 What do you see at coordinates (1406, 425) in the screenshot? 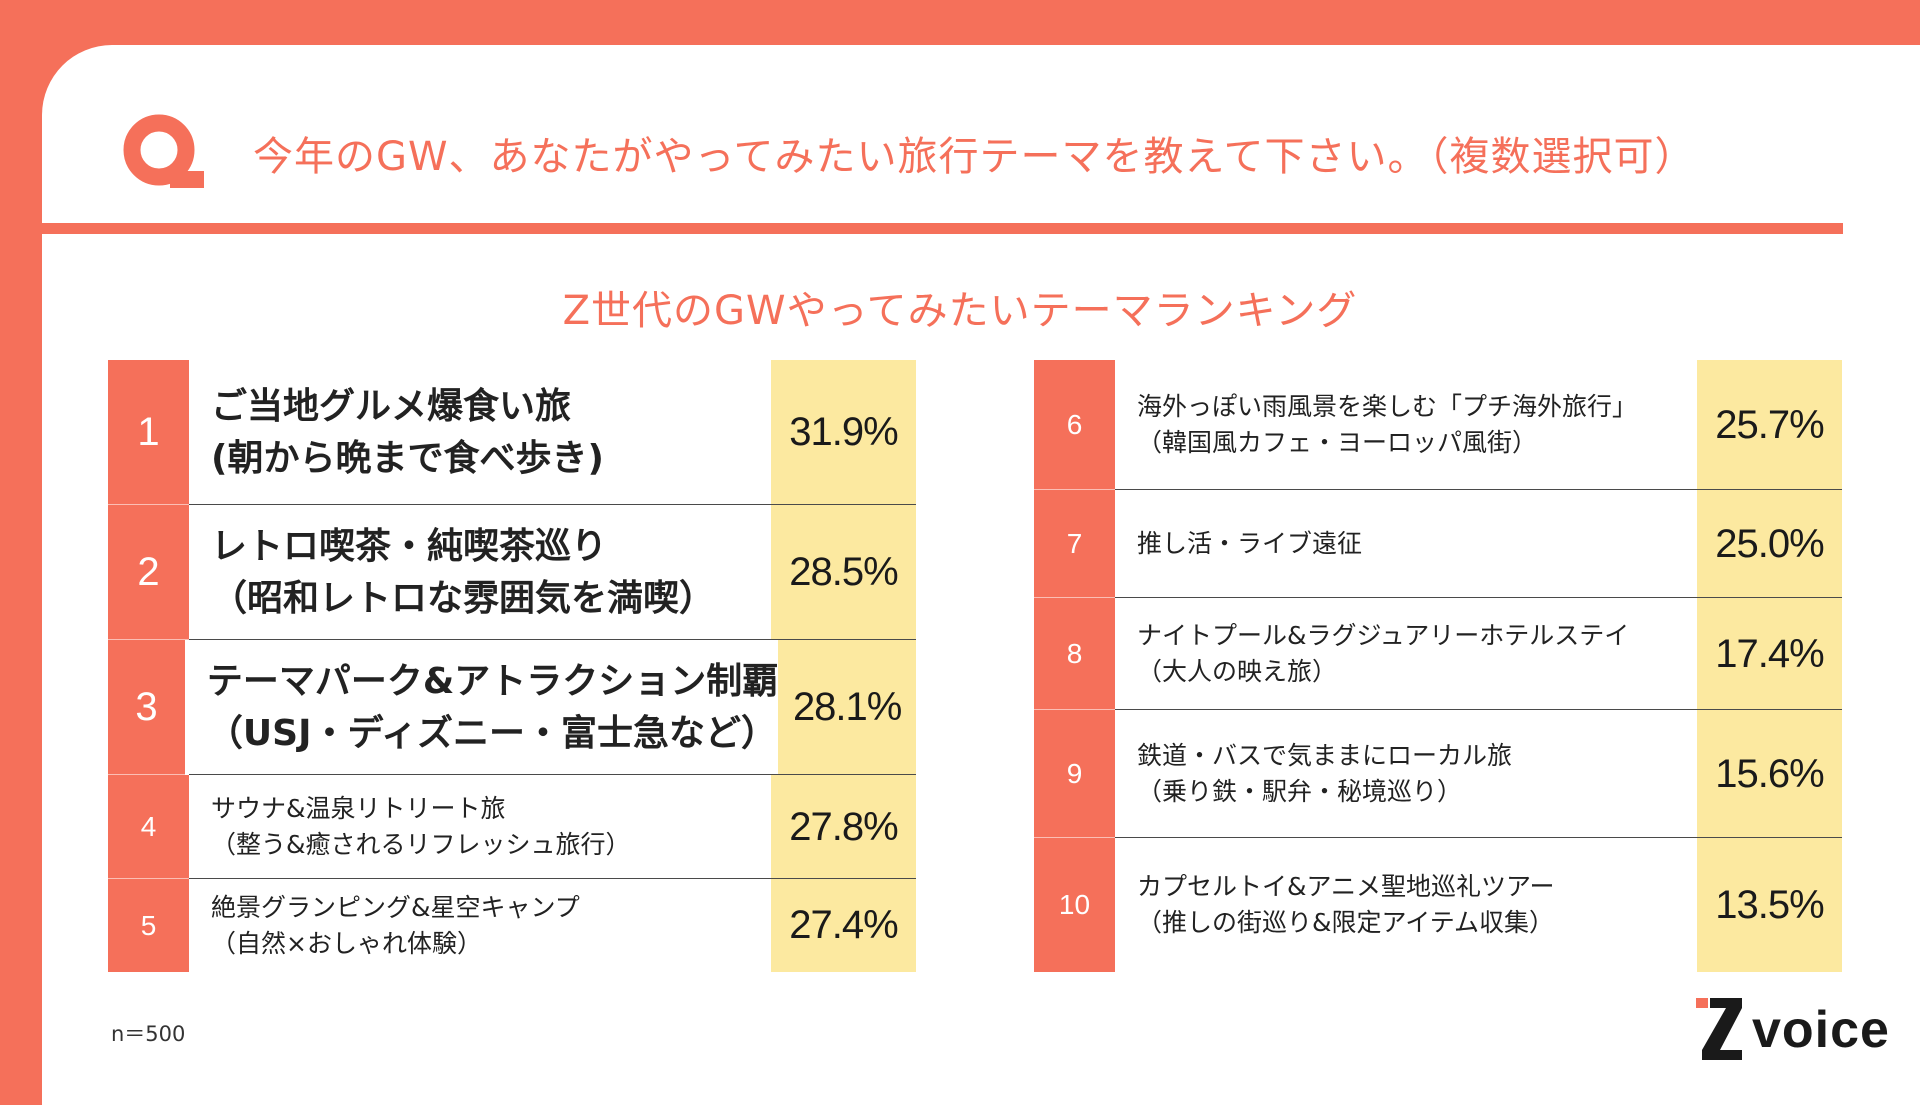
I see `theme-label: 海外っぽい雨風景を楽しむ「プチ海外旅行」 （韓国風カフェ・ヨーロッパ風街）` at bounding box center [1406, 425].